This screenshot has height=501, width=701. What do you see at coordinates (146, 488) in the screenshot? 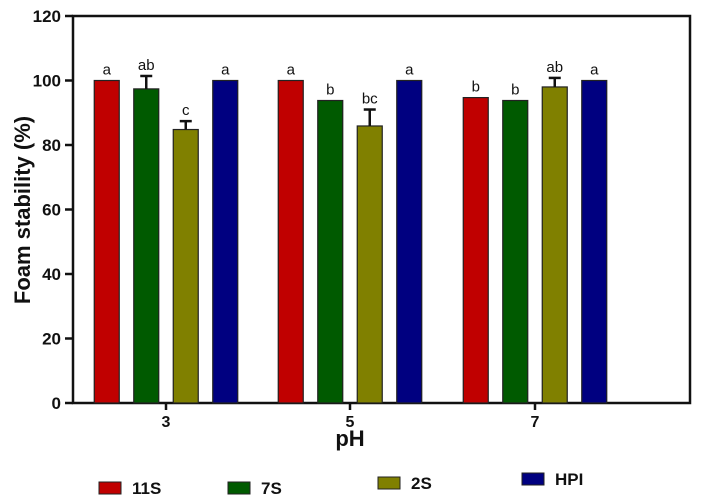
I see `legend-label: 11S` at bounding box center [146, 488].